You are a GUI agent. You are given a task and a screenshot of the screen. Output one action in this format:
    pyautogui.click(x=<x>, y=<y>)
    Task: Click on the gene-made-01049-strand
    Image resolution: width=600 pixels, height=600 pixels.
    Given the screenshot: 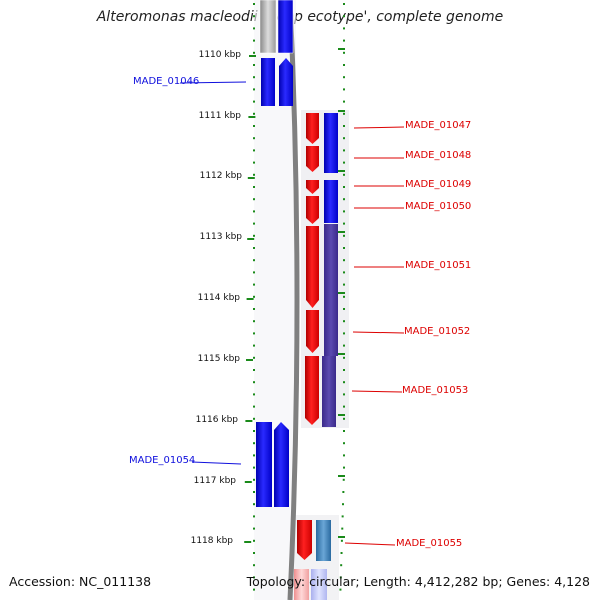 What is the action you would take?
    pyautogui.click(x=331, y=201)
    